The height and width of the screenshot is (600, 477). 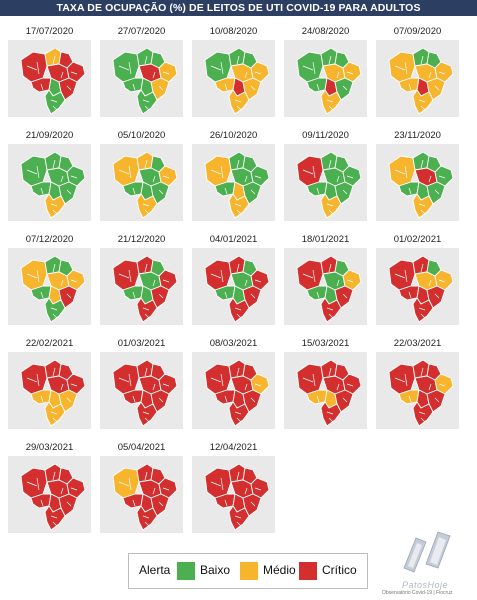 What do you see at coordinates (49, 447) in the screenshot?
I see `map-date-label: 29/03/2021` at bounding box center [49, 447].